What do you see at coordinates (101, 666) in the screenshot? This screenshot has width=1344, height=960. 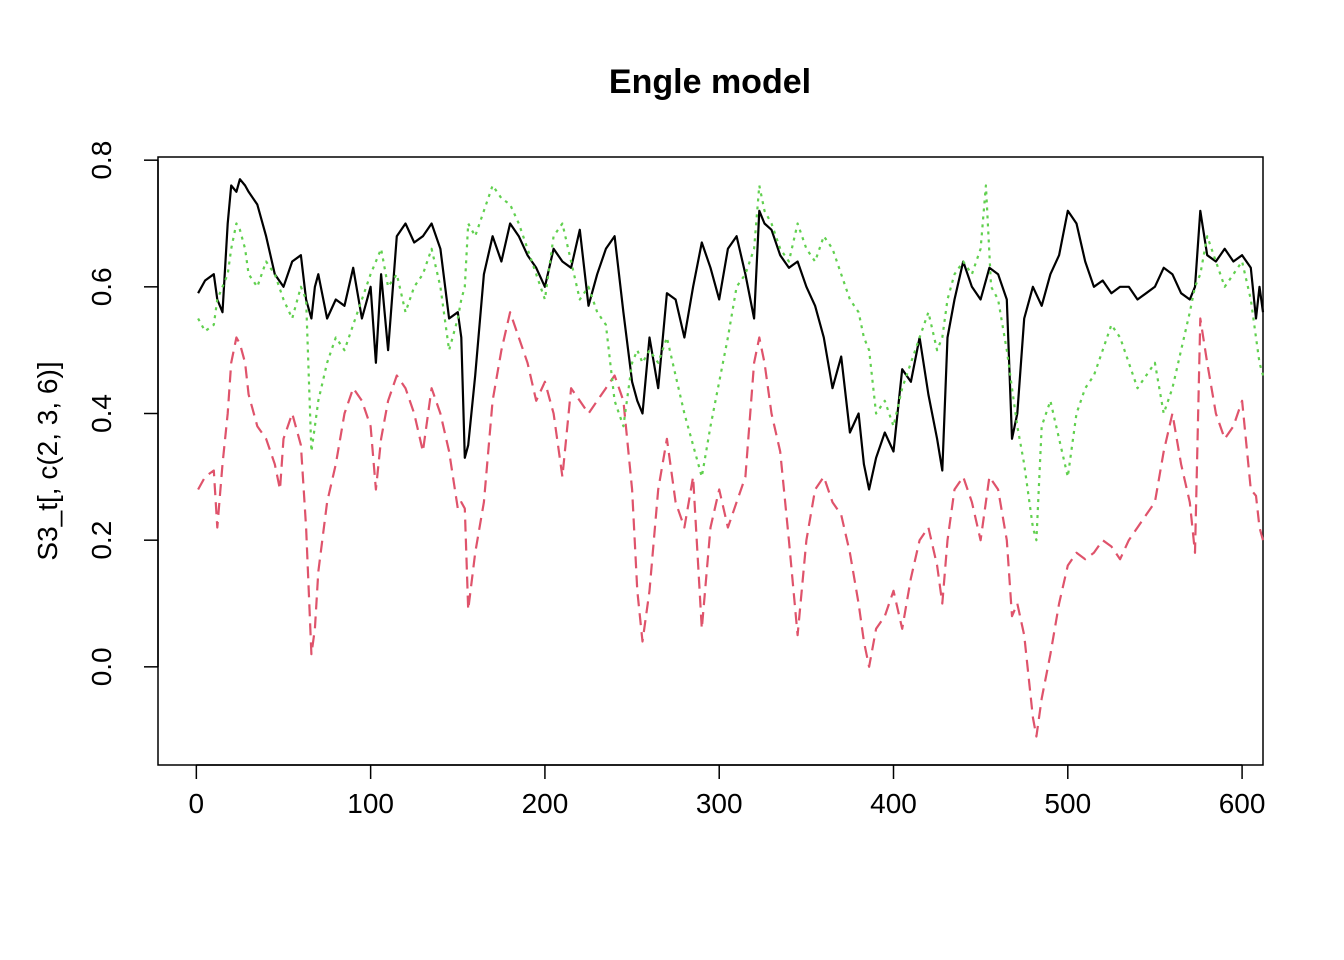 I see `y-tick-label: 0.0` at bounding box center [101, 666].